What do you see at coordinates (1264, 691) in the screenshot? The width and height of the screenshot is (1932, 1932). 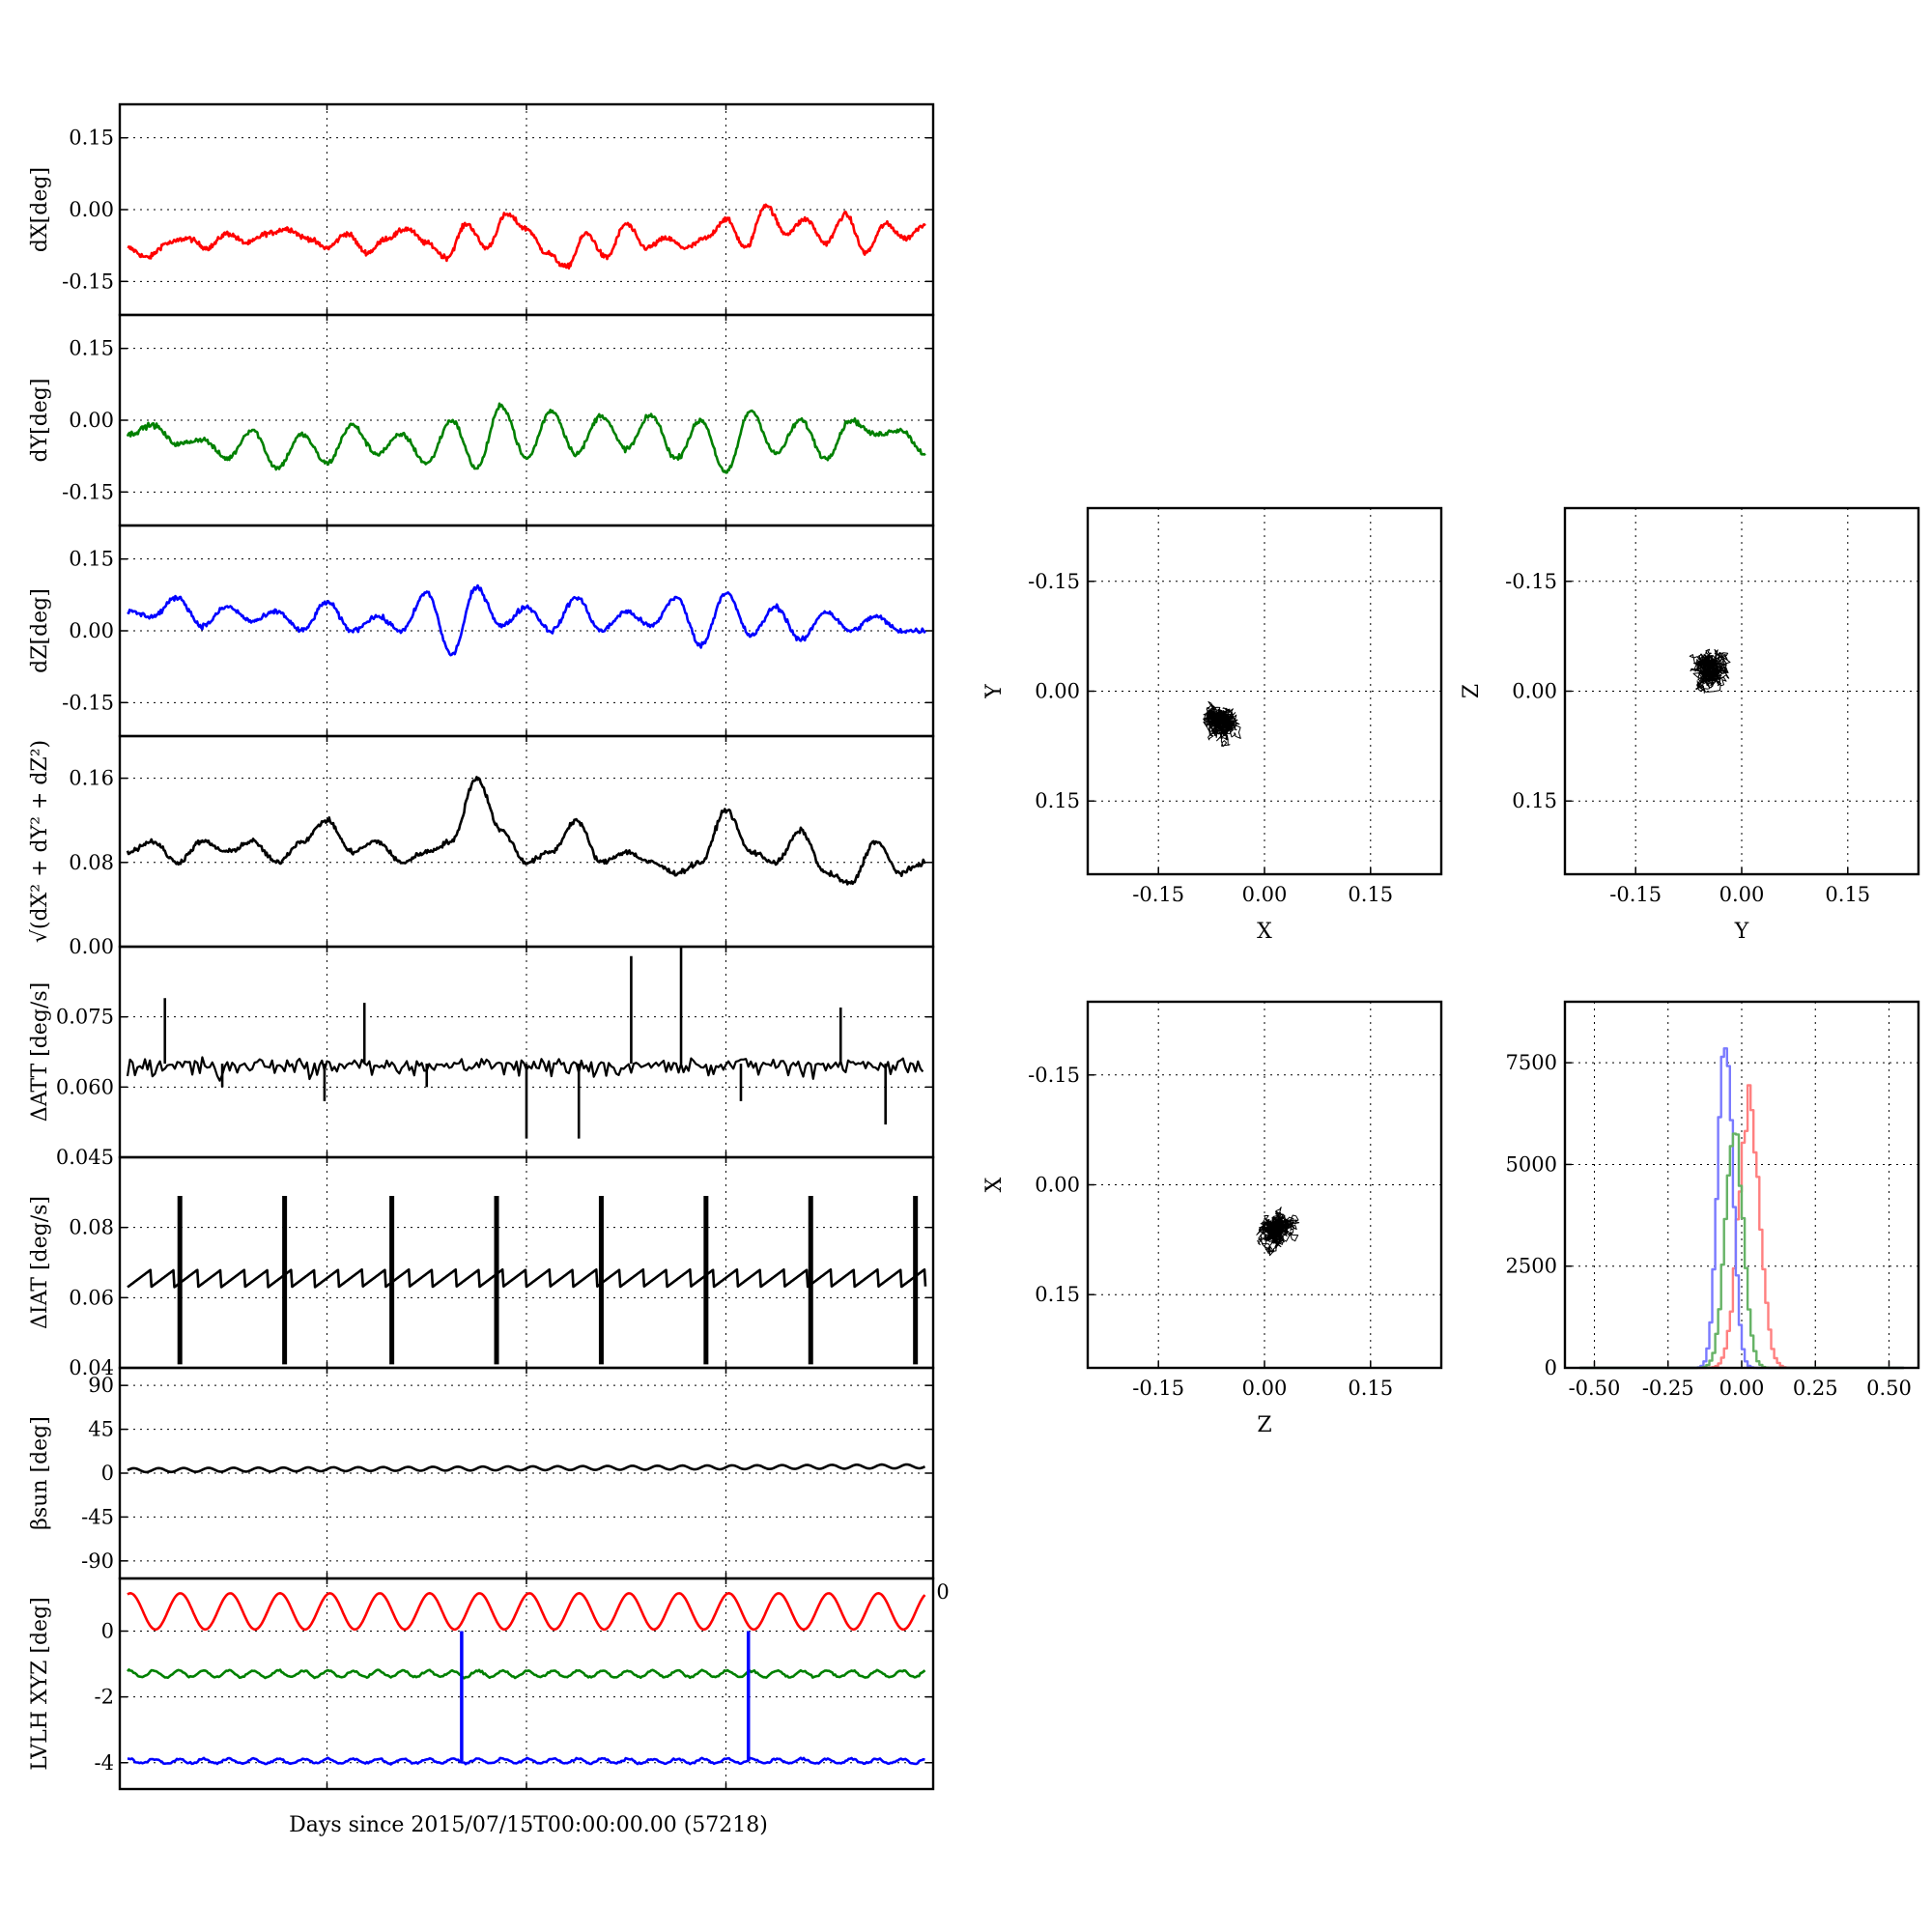 I see `xy-frame` at bounding box center [1264, 691].